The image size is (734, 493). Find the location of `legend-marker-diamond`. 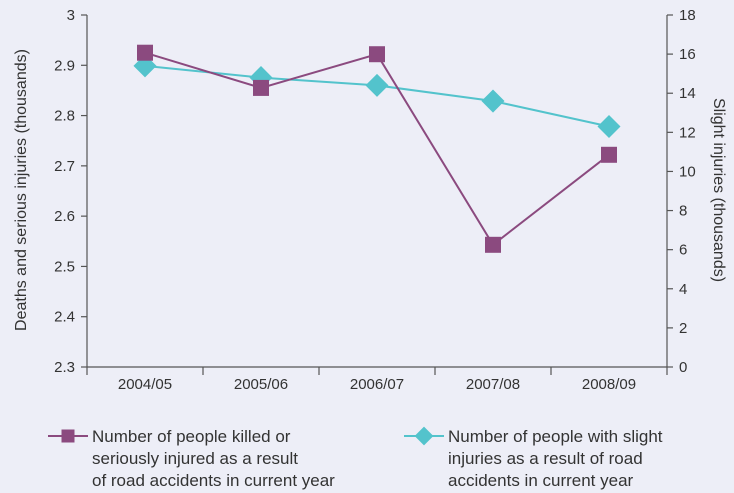

legend-marker-diamond is located at coordinates (424, 436).